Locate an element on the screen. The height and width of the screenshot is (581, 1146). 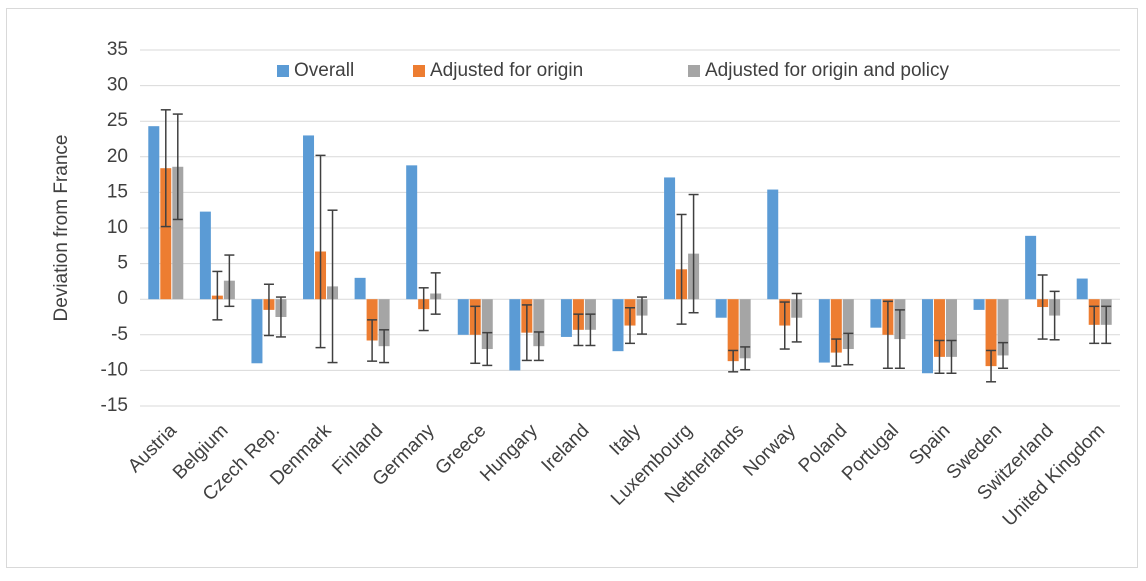
legend-label: Adjusted for origin and policy is located at coordinates (827, 70).